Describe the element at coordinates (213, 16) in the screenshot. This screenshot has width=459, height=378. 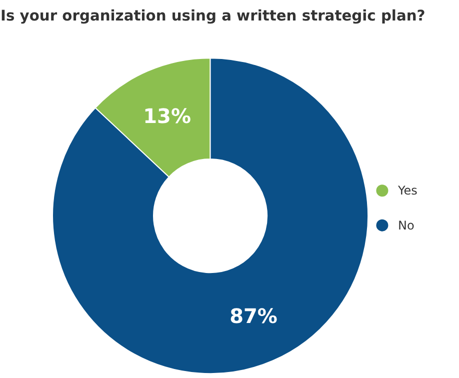
I see `chart-title: Is your organization using a written strategic plan?` at that location.